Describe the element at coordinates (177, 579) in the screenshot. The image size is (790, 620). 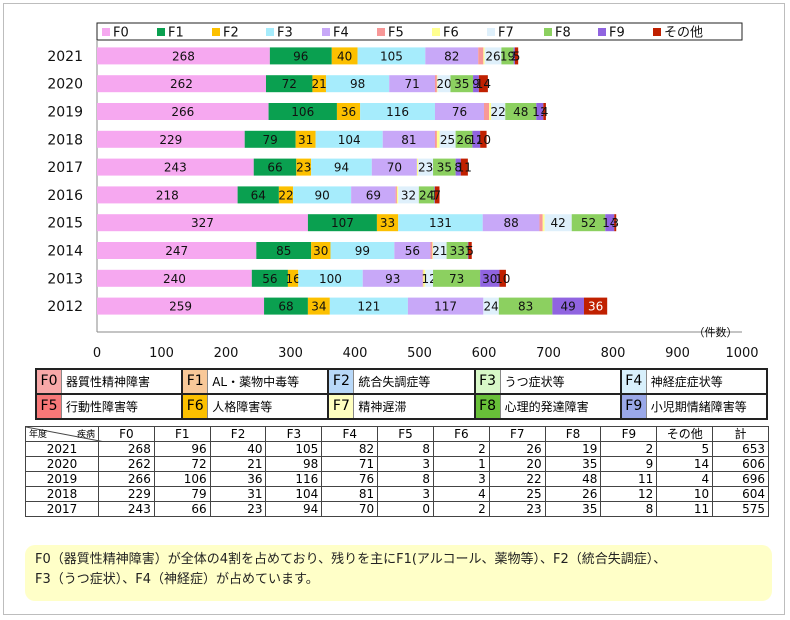
I see `summary-note-line-2: F3（うつ症状）、F4（神経症）が占めています。` at that location.